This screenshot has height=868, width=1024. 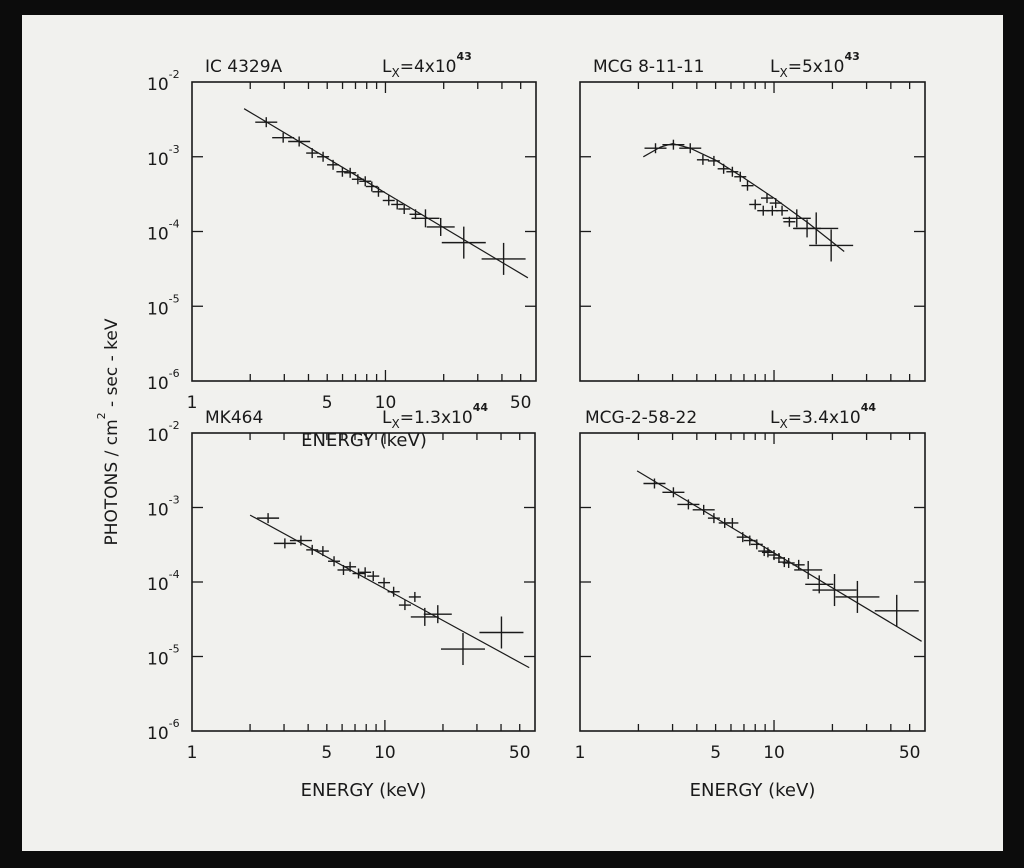 I want to click on y-tick-label: 10⁻³, so click(x=163, y=507).